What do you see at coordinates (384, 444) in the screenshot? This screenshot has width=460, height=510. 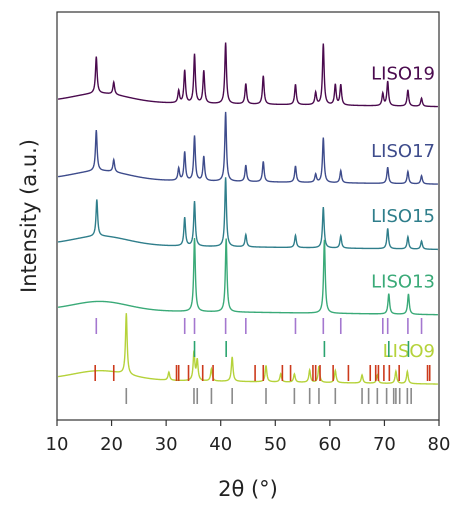 I see `x-tick-label-6: 70` at bounding box center [384, 444].